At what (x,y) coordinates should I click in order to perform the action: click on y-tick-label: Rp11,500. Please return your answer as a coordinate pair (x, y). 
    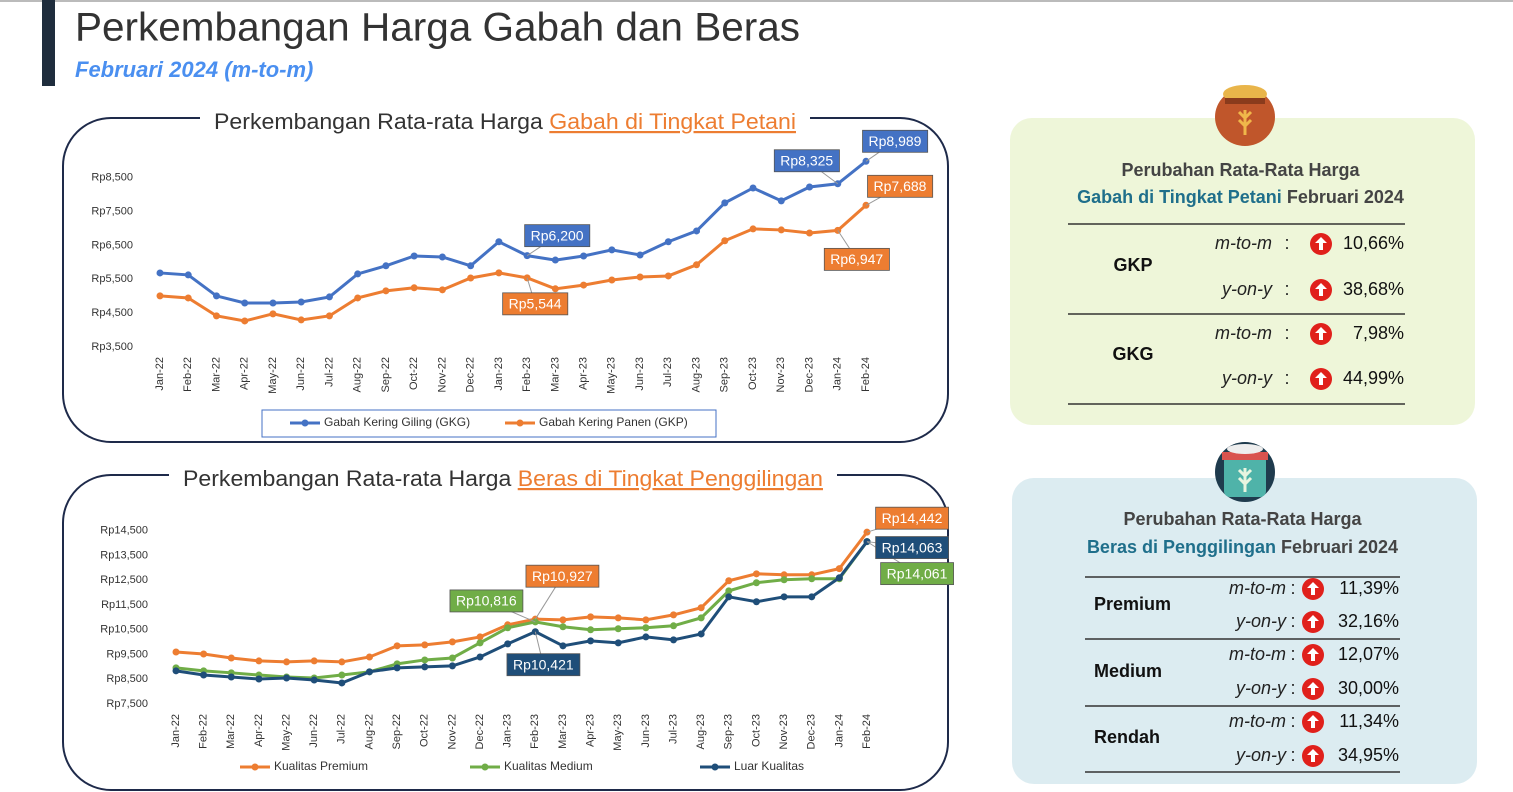
    Looking at the image, I should click on (124, 605).